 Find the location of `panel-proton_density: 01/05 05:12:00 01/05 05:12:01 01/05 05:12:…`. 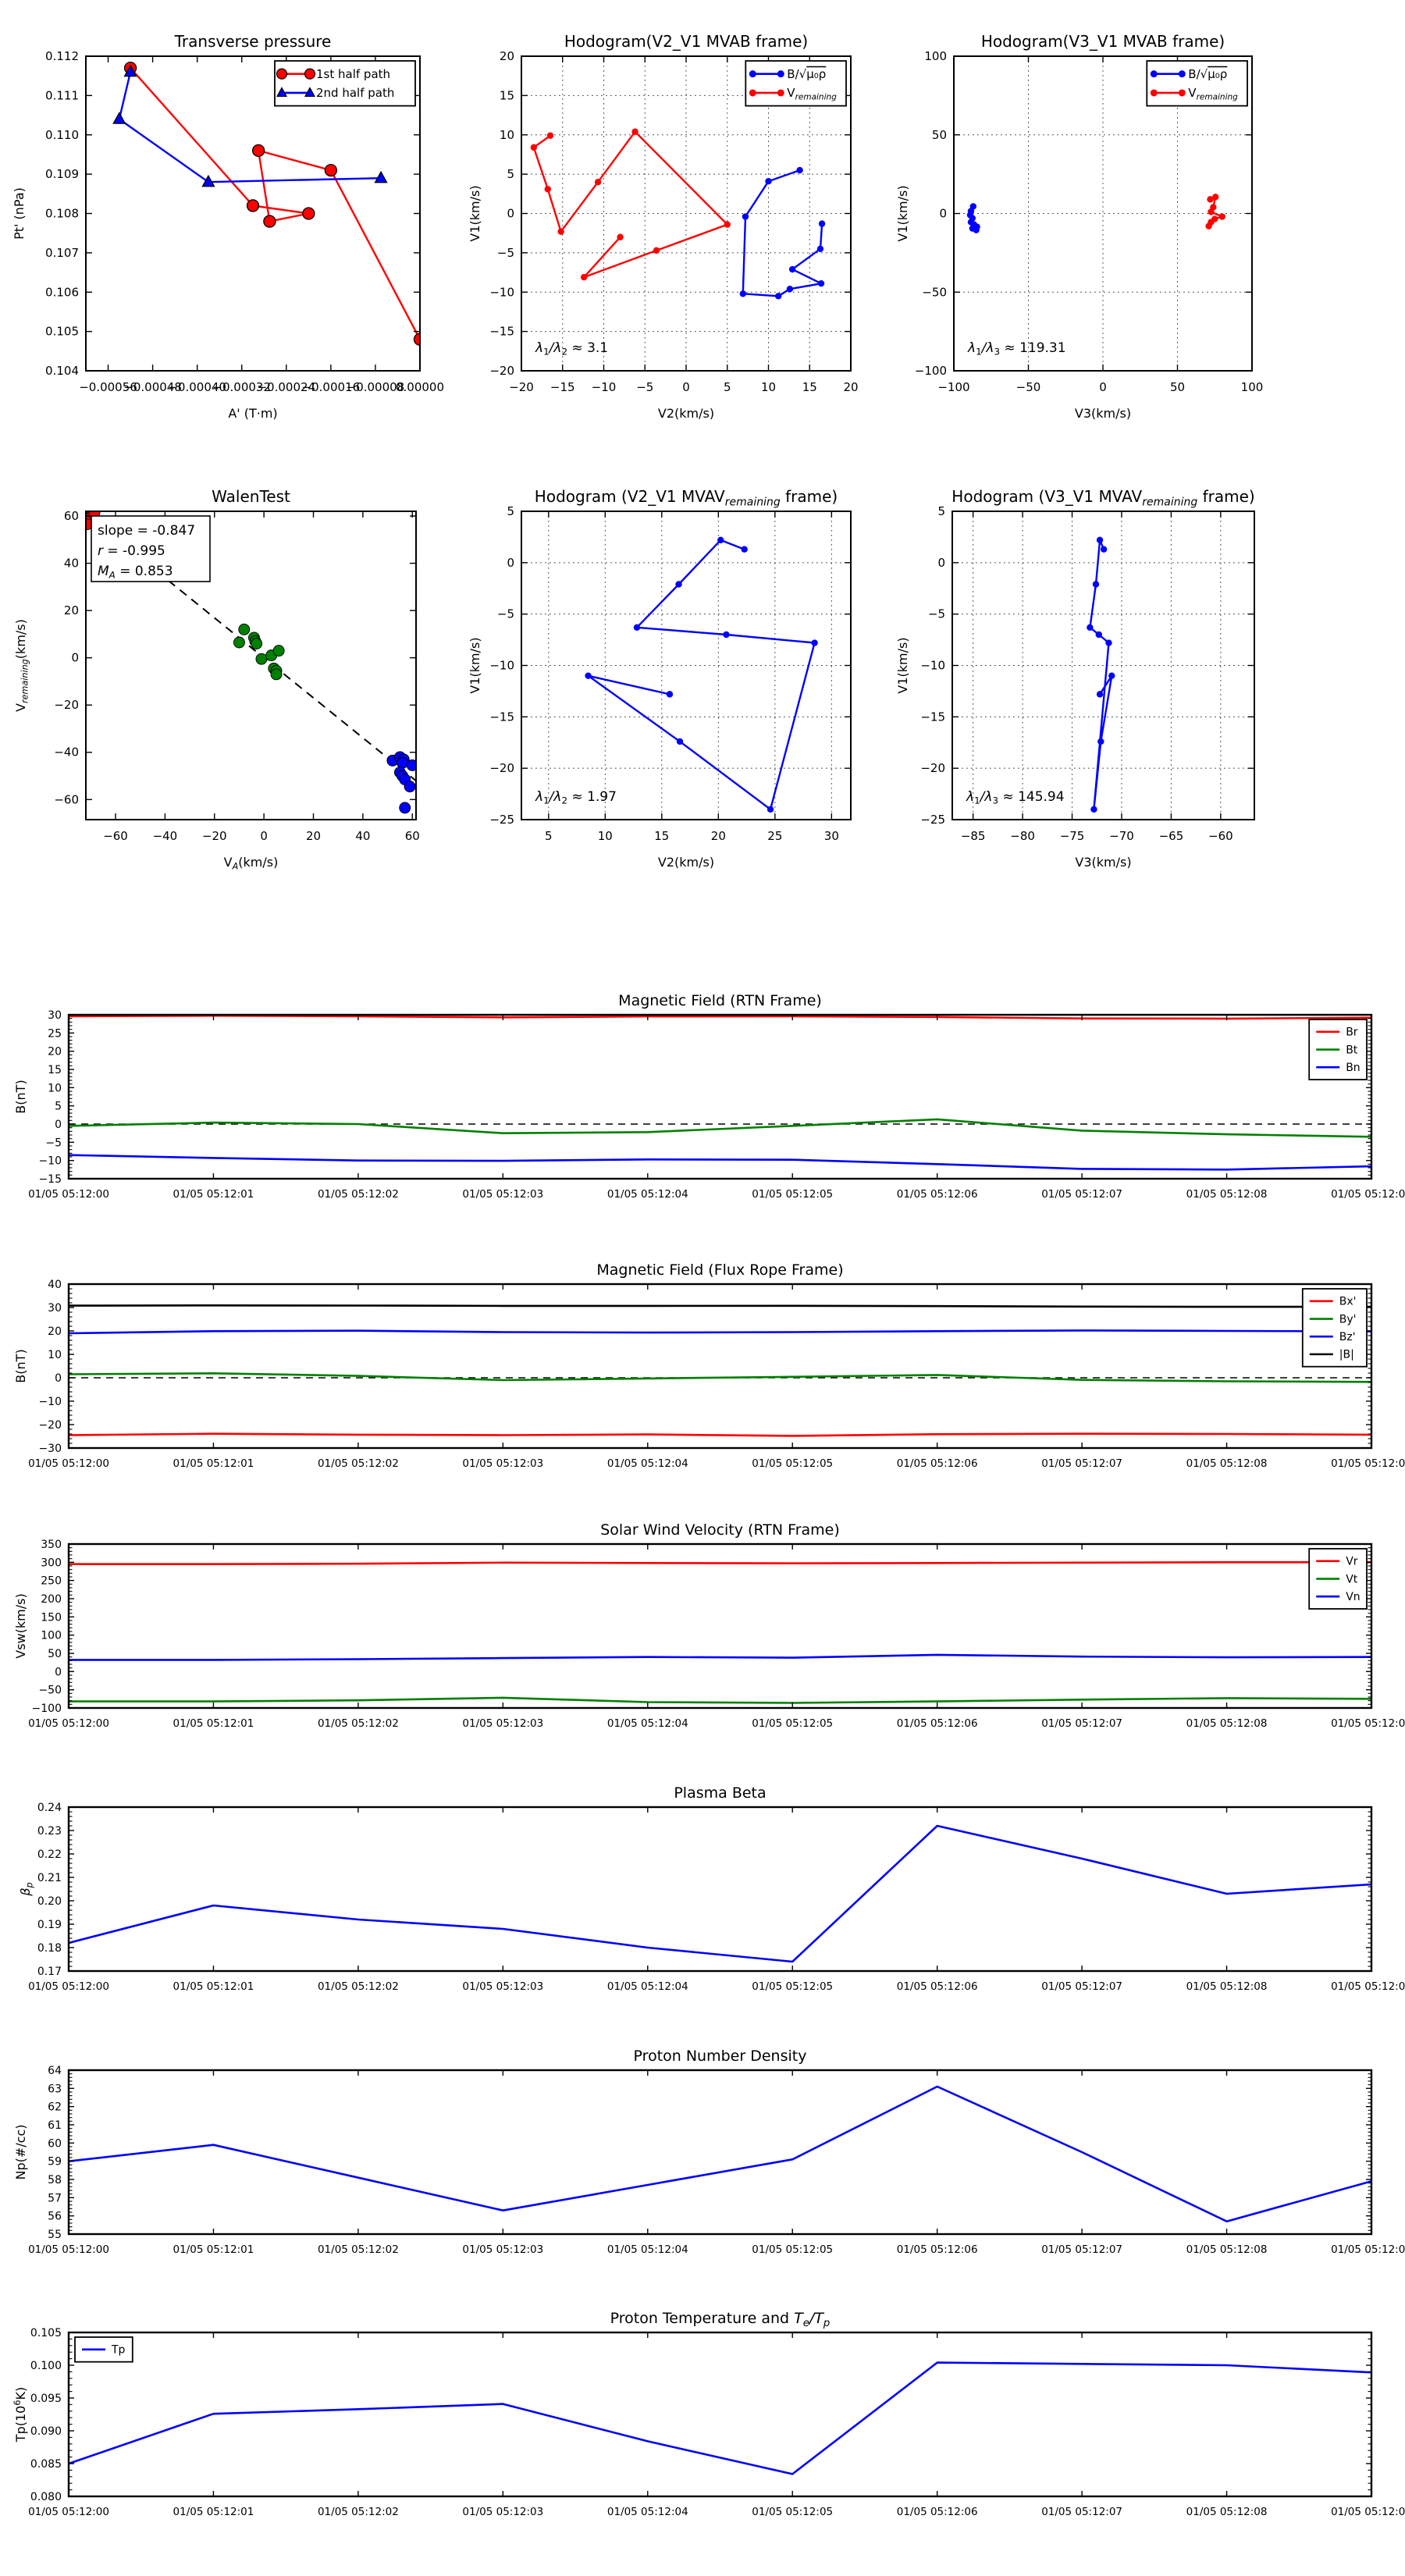

panel-proton_density: 01/05 05:12:00 01/05 05:12:01 01/05 05:12:… is located at coordinates (709, 2152).